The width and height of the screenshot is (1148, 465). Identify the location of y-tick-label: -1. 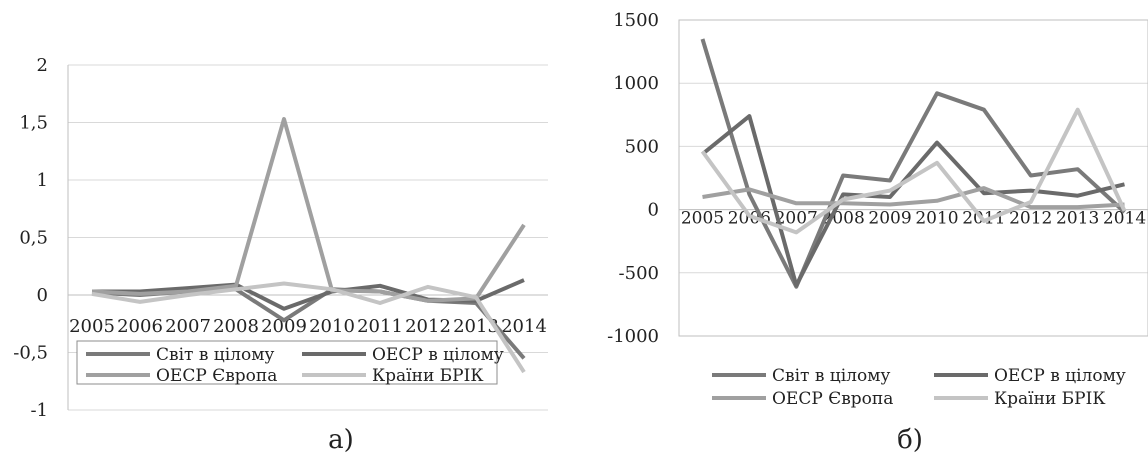
(39, 410).